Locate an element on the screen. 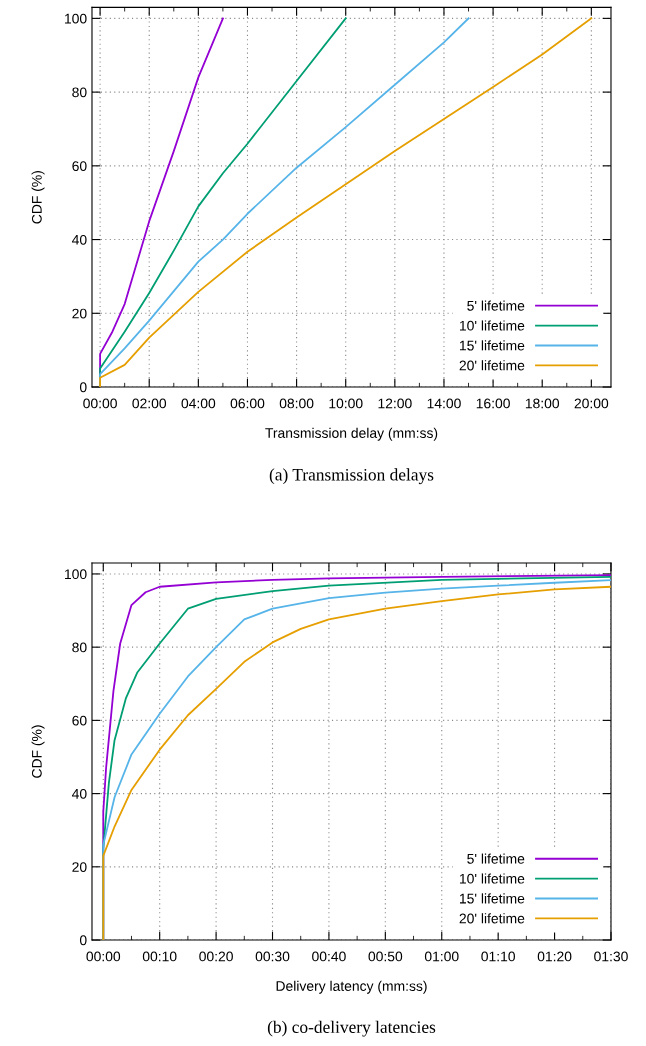  x-tick-label: 00:30 is located at coordinates (272, 956).